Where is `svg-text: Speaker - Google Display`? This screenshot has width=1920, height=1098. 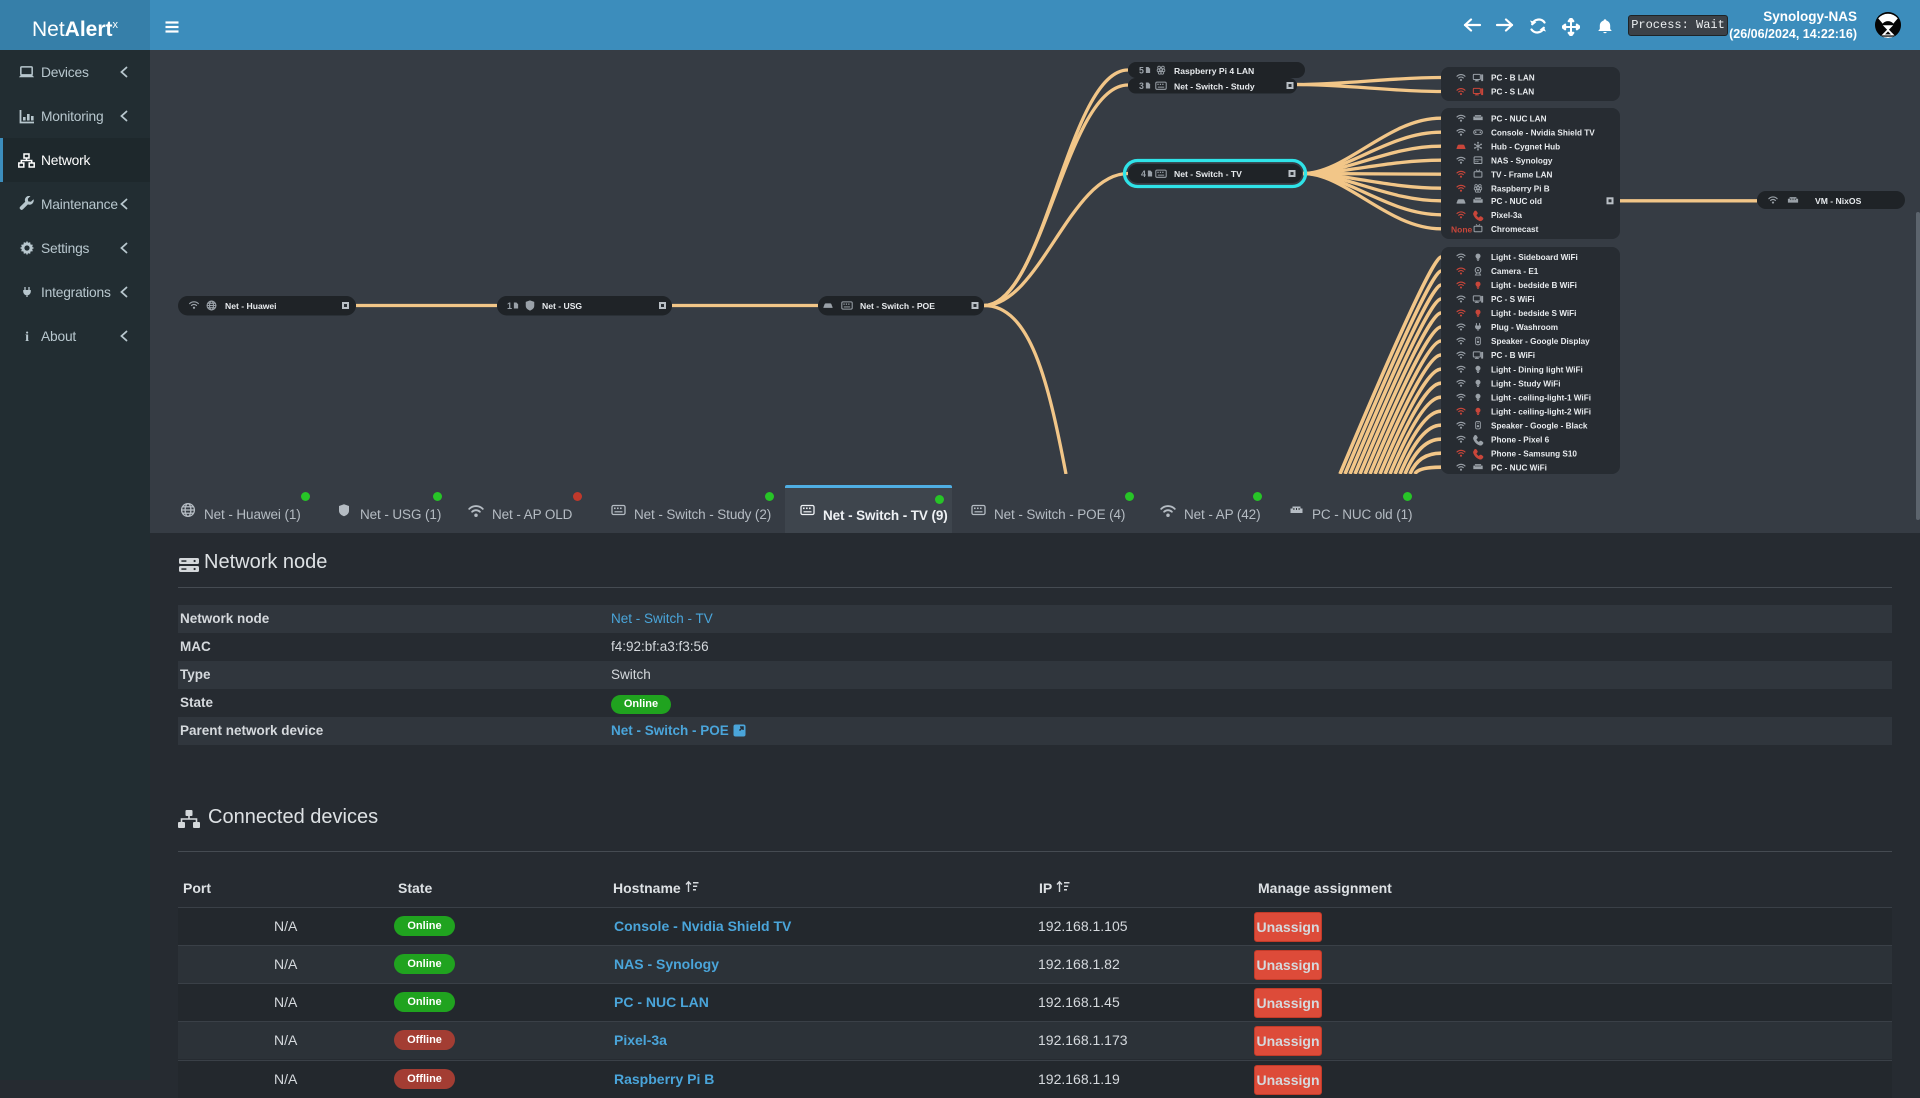
svg-text: Speaker - Google Display is located at coordinates (1540, 341).